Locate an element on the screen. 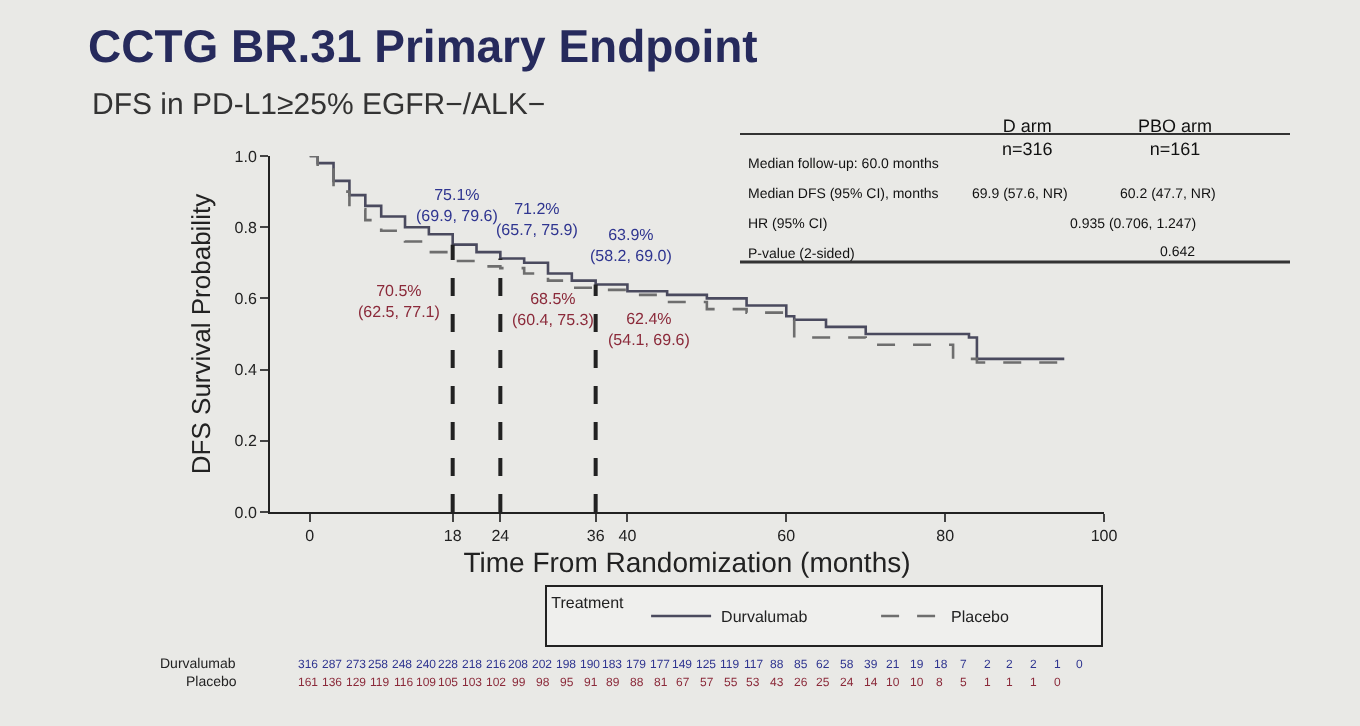 This screenshot has width=1360, height=726. y-tick-label: 0.0 is located at coordinates (246, 512).